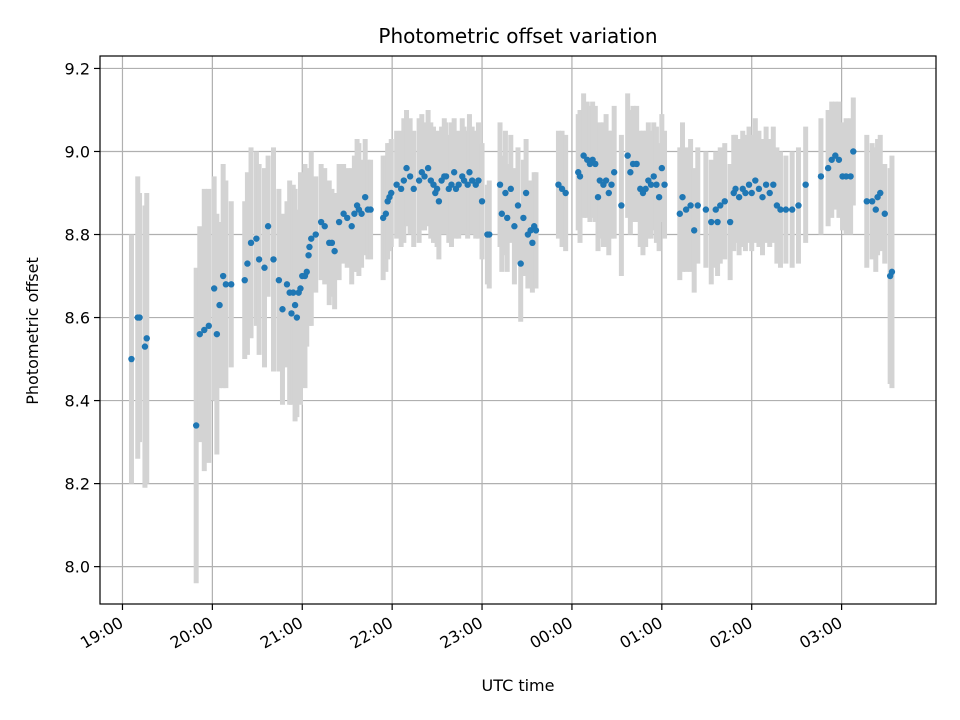  Describe the element at coordinates (77, 318) in the screenshot. I see `y-tick-label: 8.6` at that location.